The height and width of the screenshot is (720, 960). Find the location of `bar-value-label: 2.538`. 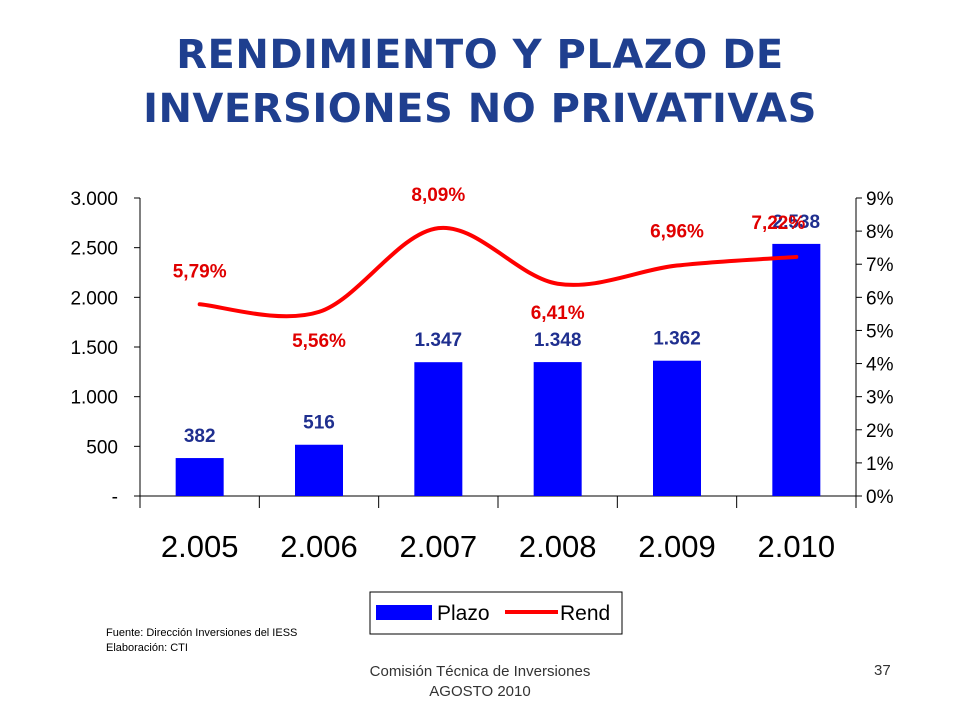

bar-value-label: 2.538 is located at coordinates (797, 222).